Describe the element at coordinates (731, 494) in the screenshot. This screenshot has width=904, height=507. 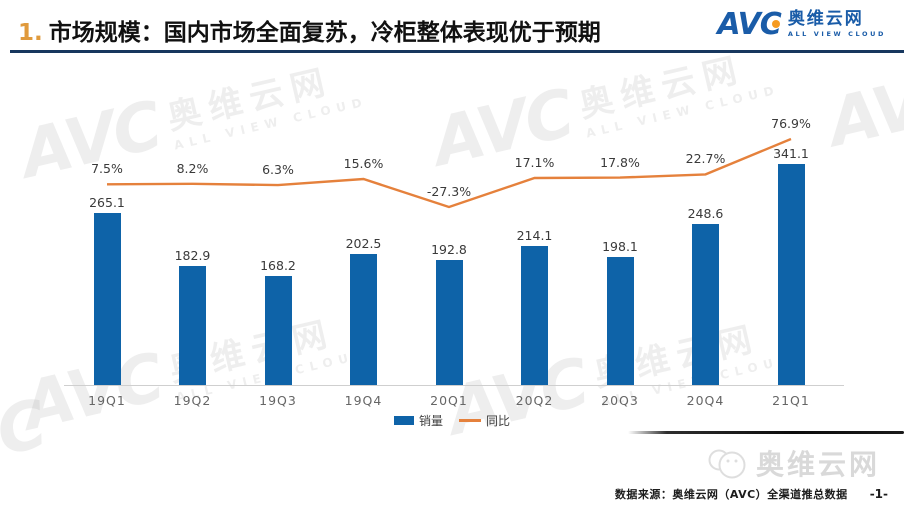
I see `data-source-note: 数据来源：奥维云网（AVC）全渠道推总数据` at that location.